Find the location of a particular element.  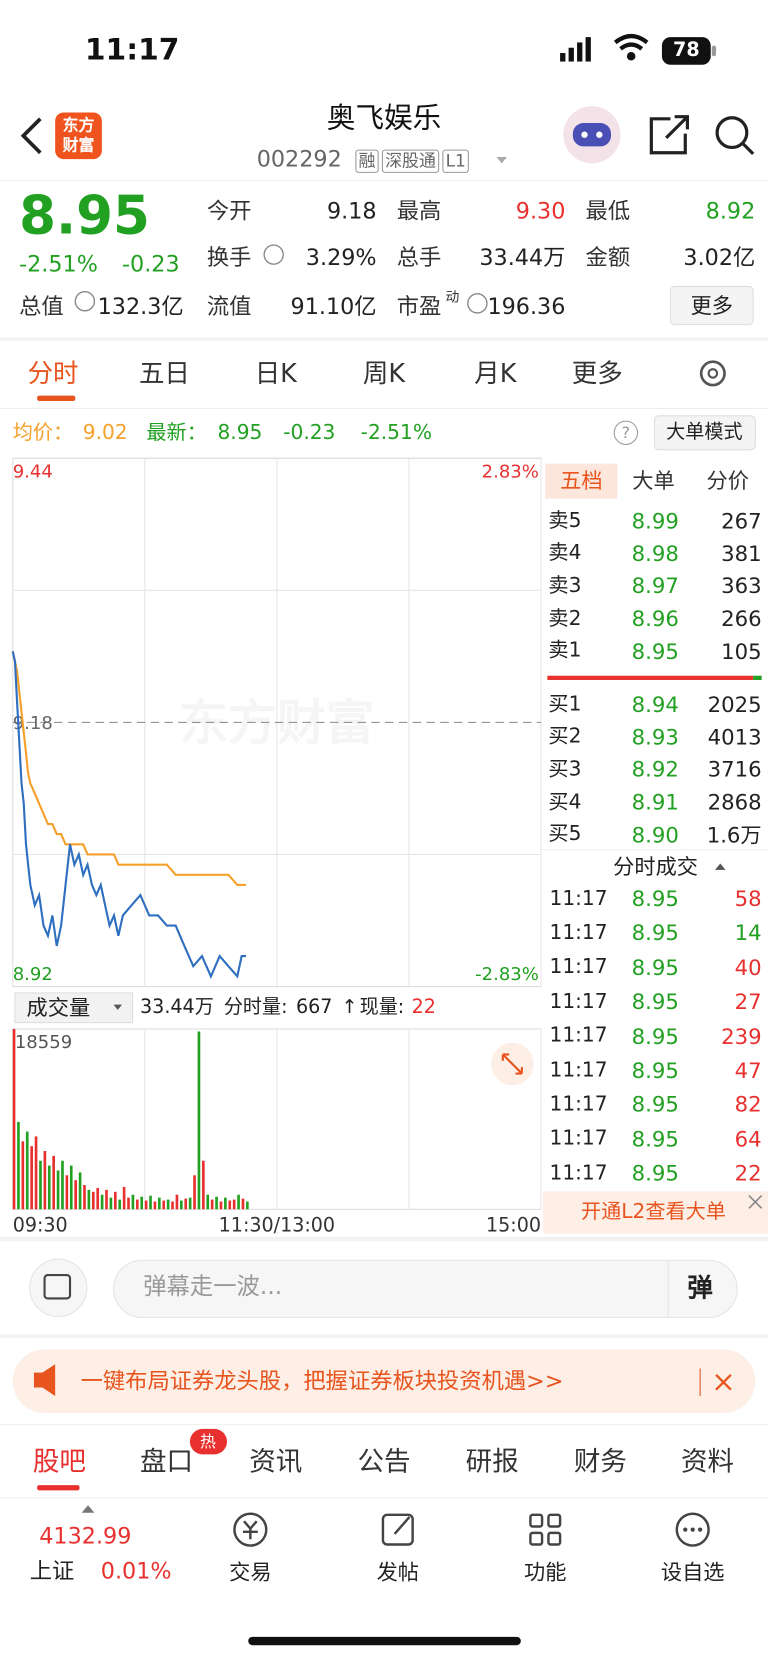

chart-tab: 五日 is located at coordinates (164, 373).